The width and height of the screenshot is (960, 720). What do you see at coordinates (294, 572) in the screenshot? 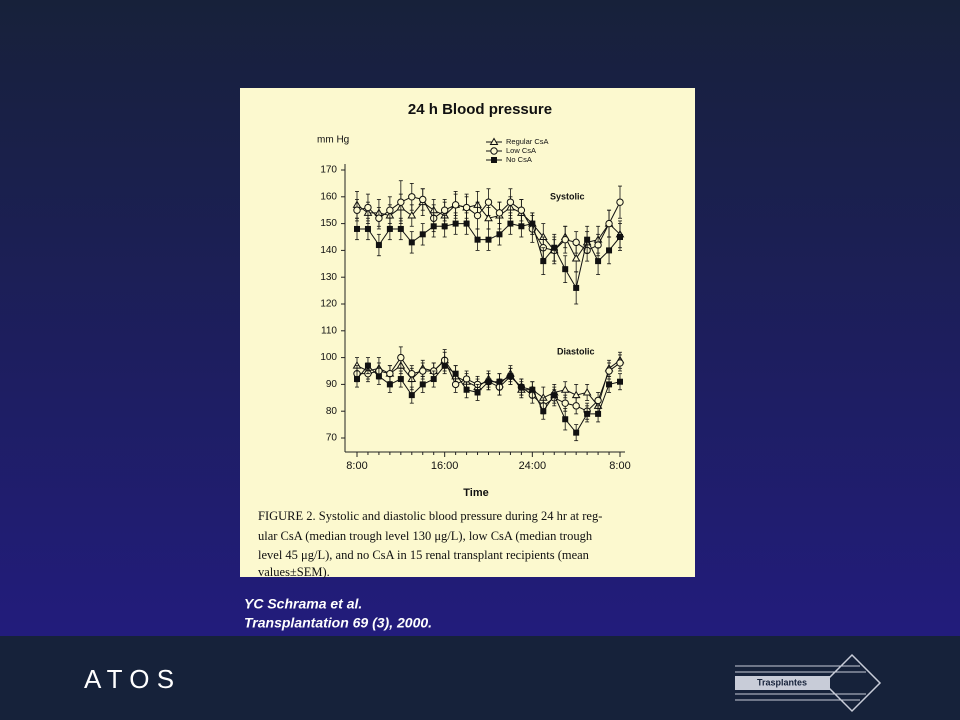
I see `caption-line: values±SEM).` at bounding box center [294, 572].